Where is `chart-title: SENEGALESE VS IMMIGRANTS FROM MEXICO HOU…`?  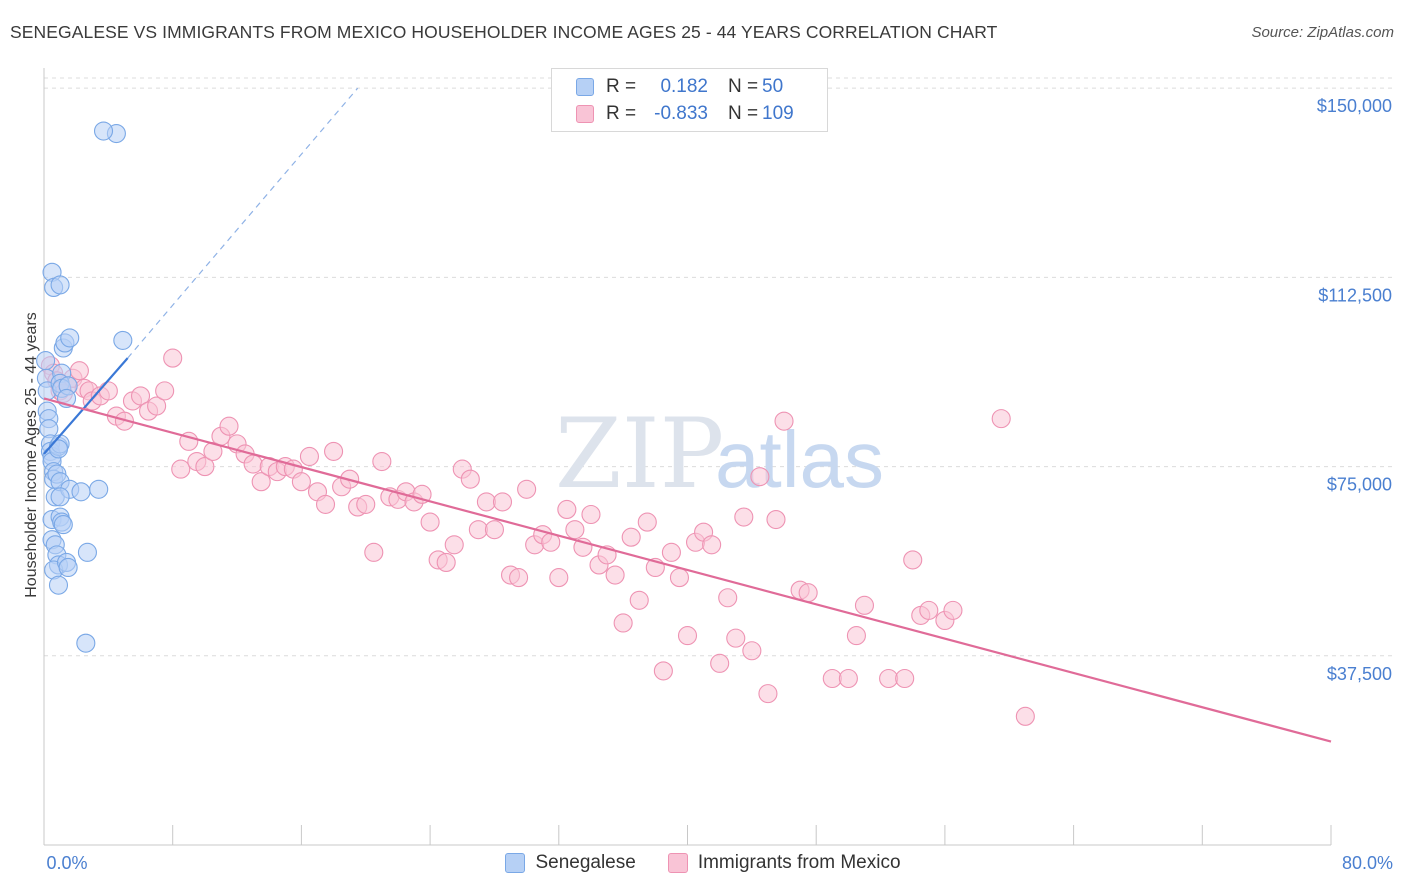
chart-title: SENEGALESE VS IMMIGRANTS FROM MEXICO HOU… is located at coordinates (504, 32).